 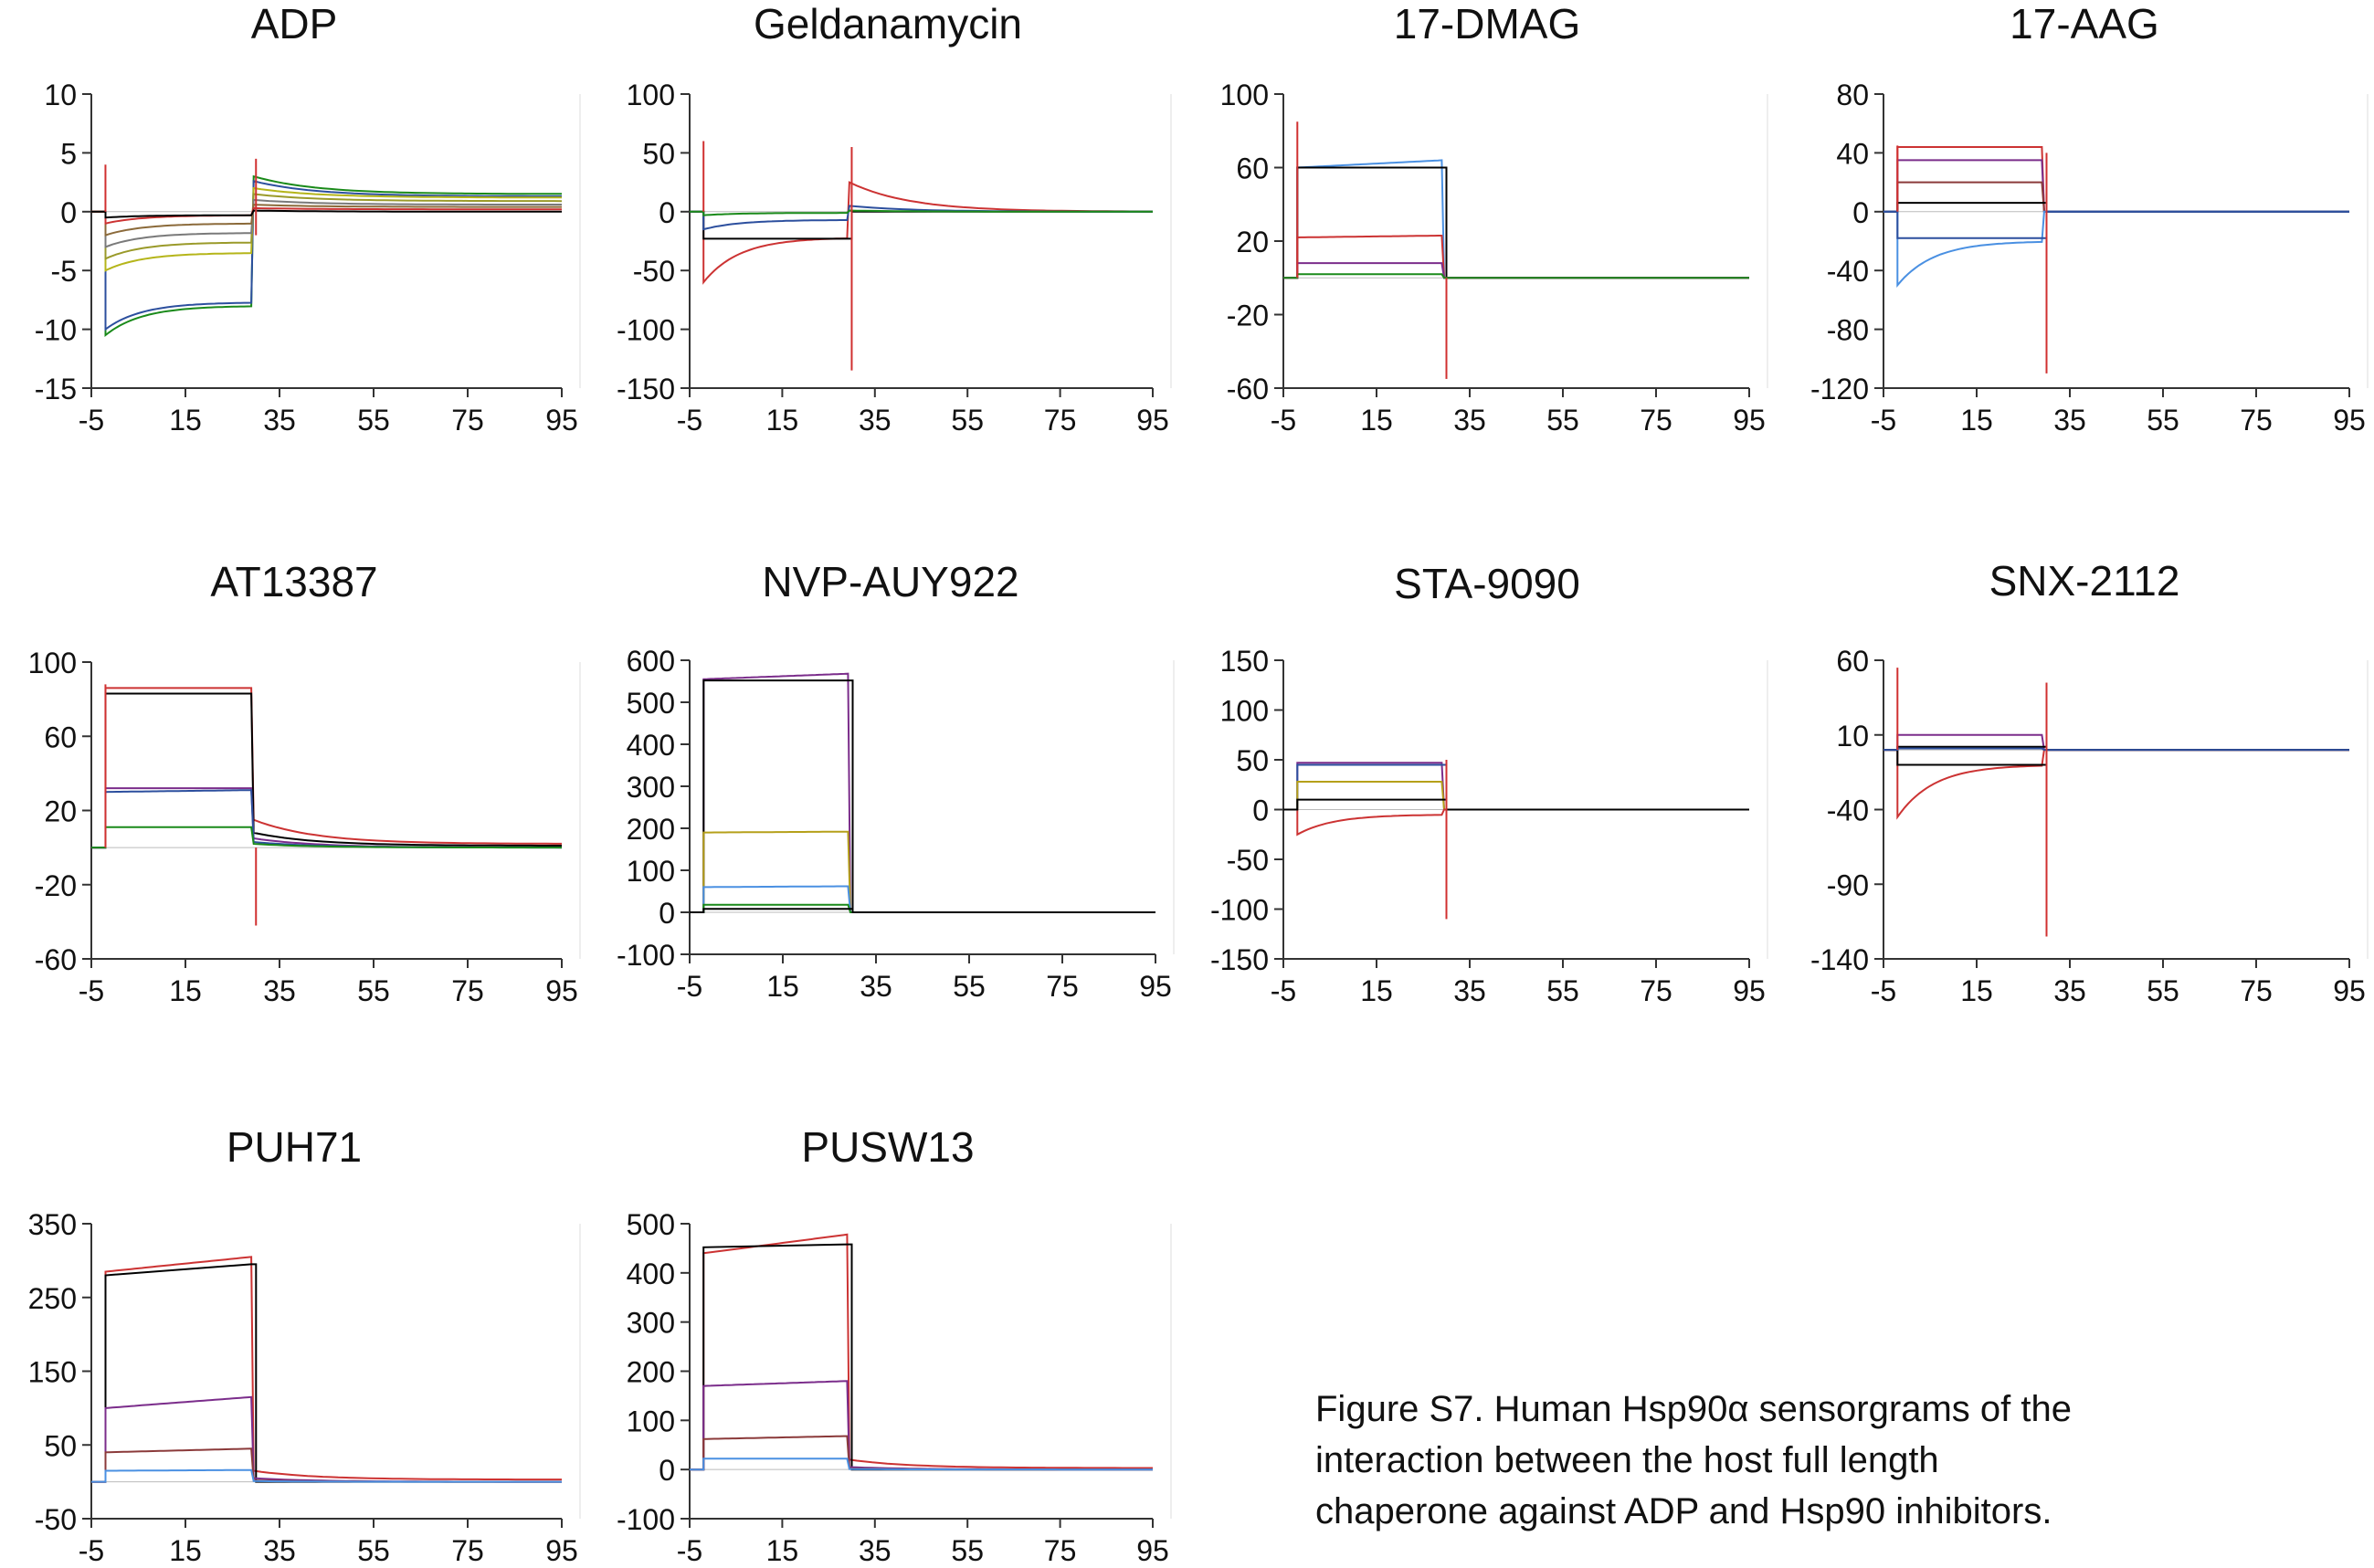 What do you see at coordinates (294, 23) in the screenshot?
I see `chart-title: ADP` at bounding box center [294, 23].